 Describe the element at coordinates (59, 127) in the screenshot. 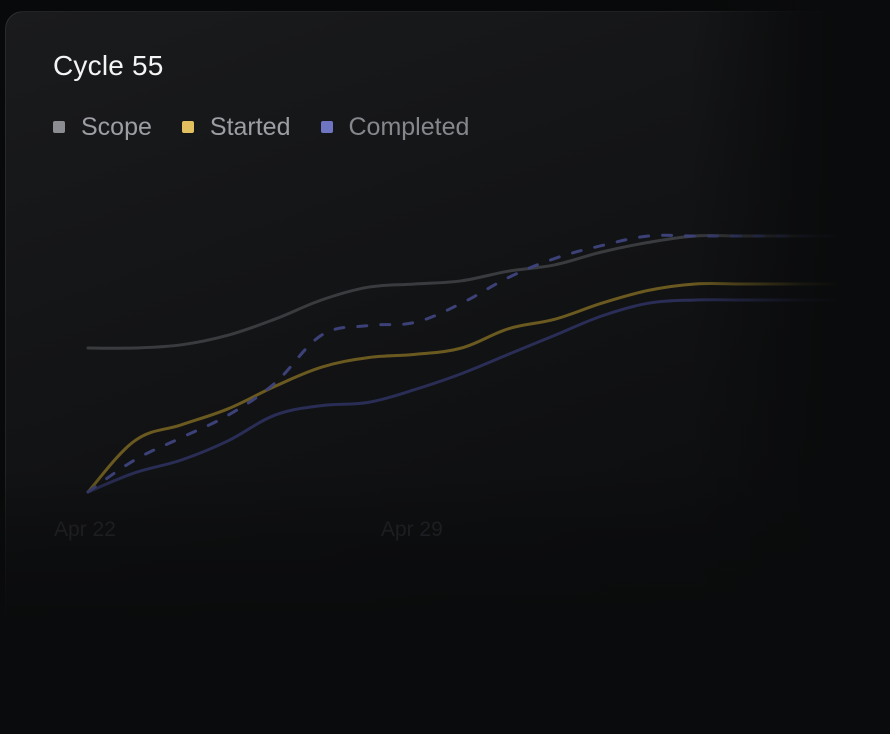

I see `legend-swatch-scope` at that location.